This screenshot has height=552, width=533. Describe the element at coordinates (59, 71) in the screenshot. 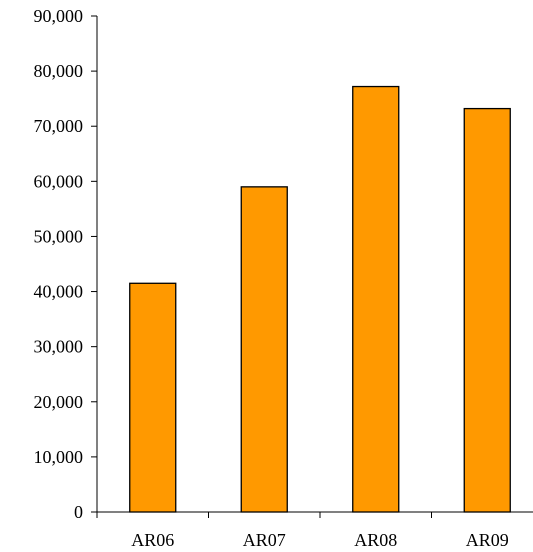

I see `y-tick-label: 80,000` at that location.